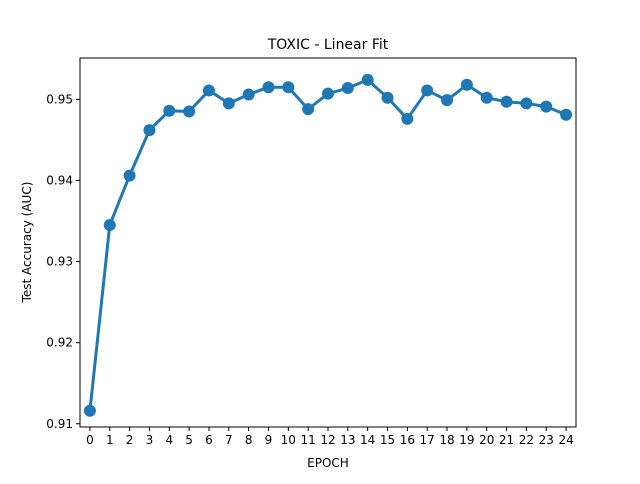 This screenshot has width=640, height=484. Describe the element at coordinates (466, 440) in the screenshot. I see `x-tick-label: 19` at that location.